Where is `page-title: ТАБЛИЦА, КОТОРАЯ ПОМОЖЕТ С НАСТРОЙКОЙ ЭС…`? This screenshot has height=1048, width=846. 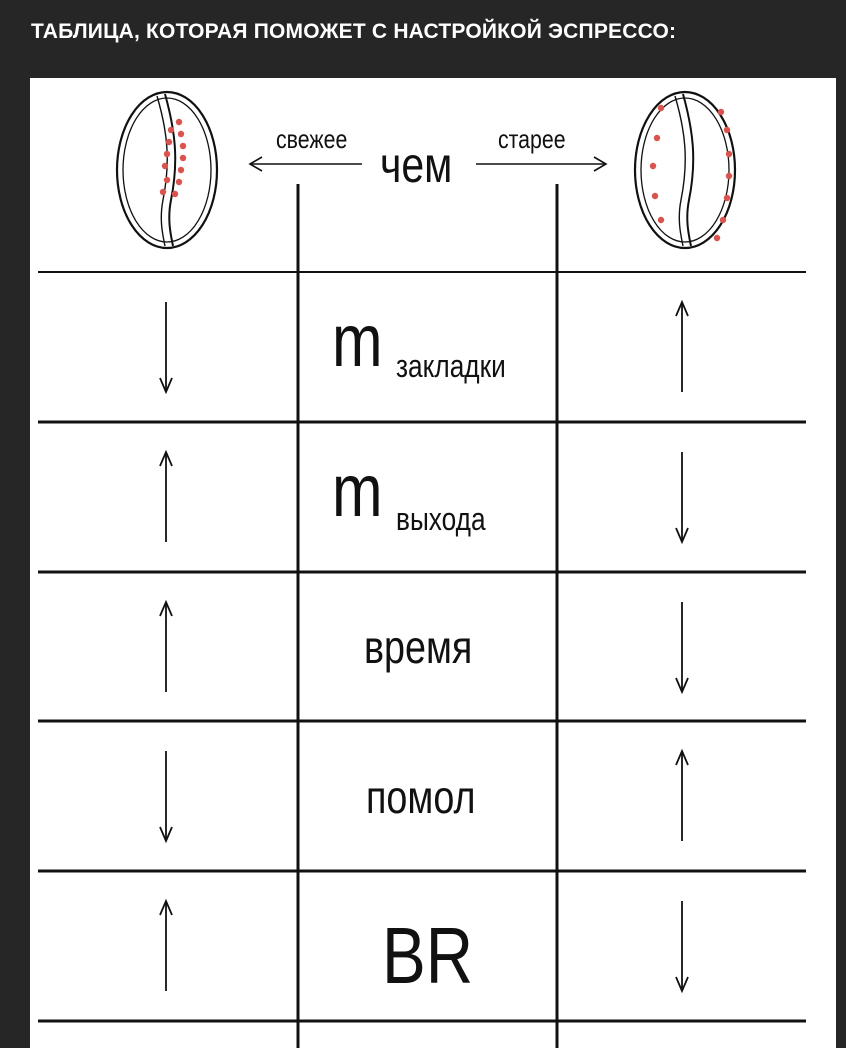
page-title: ТАБЛИЦА, КОТОРАЯ ПОМОЖЕТ С НАСТРОЙКОЙ ЭС… is located at coordinates (354, 31).